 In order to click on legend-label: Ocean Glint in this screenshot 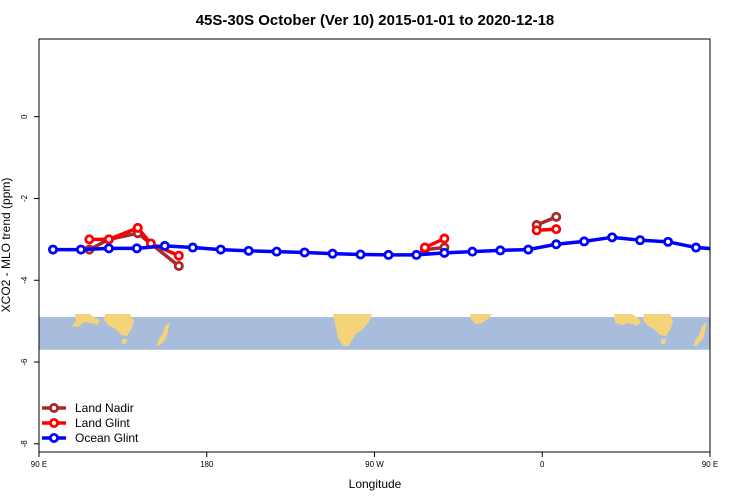, I will do `click(107, 438)`.